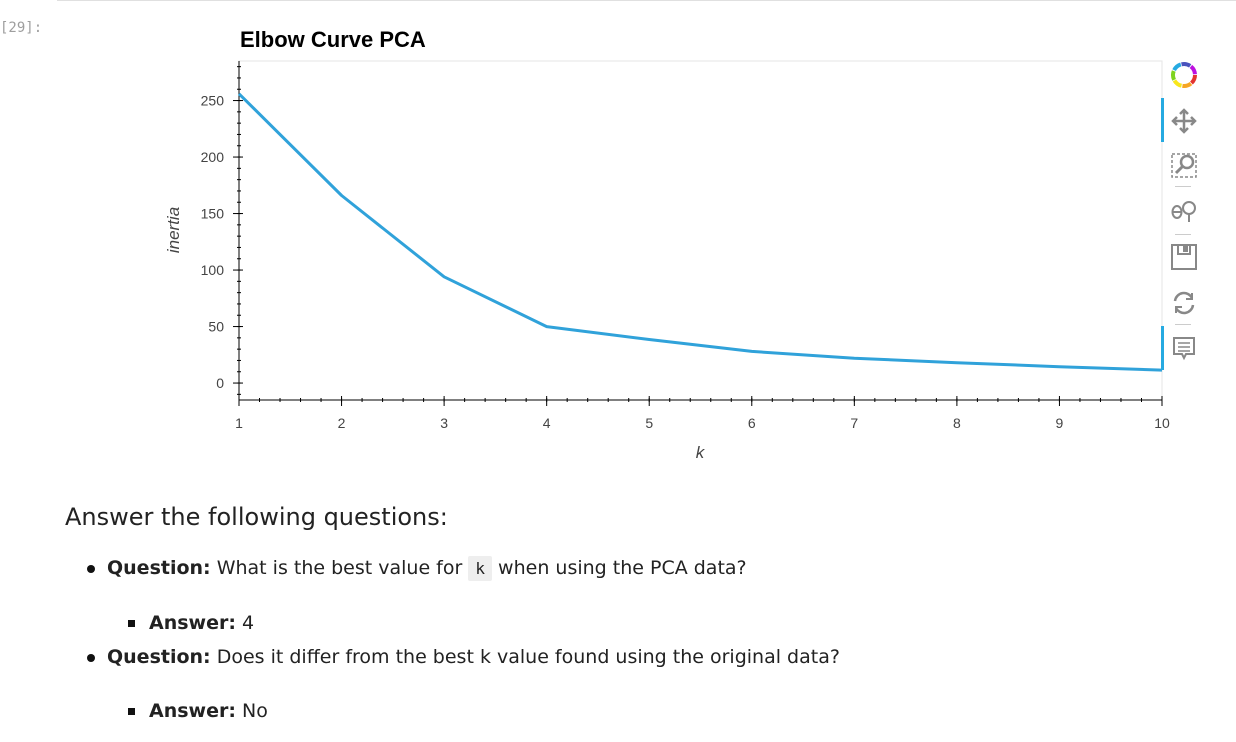 This screenshot has height=742, width=1236. I want to click on hover-active-indicator, so click(1162, 348).